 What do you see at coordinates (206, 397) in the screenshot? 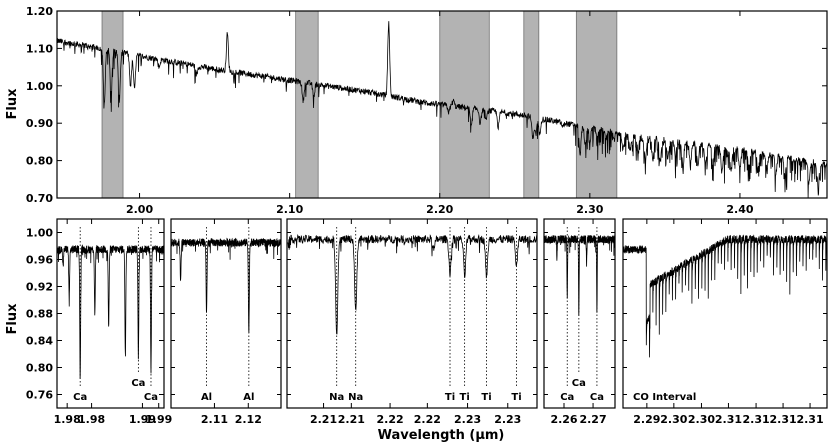
I see `line-label-panel2-1: Al` at bounding box center [206, 397].